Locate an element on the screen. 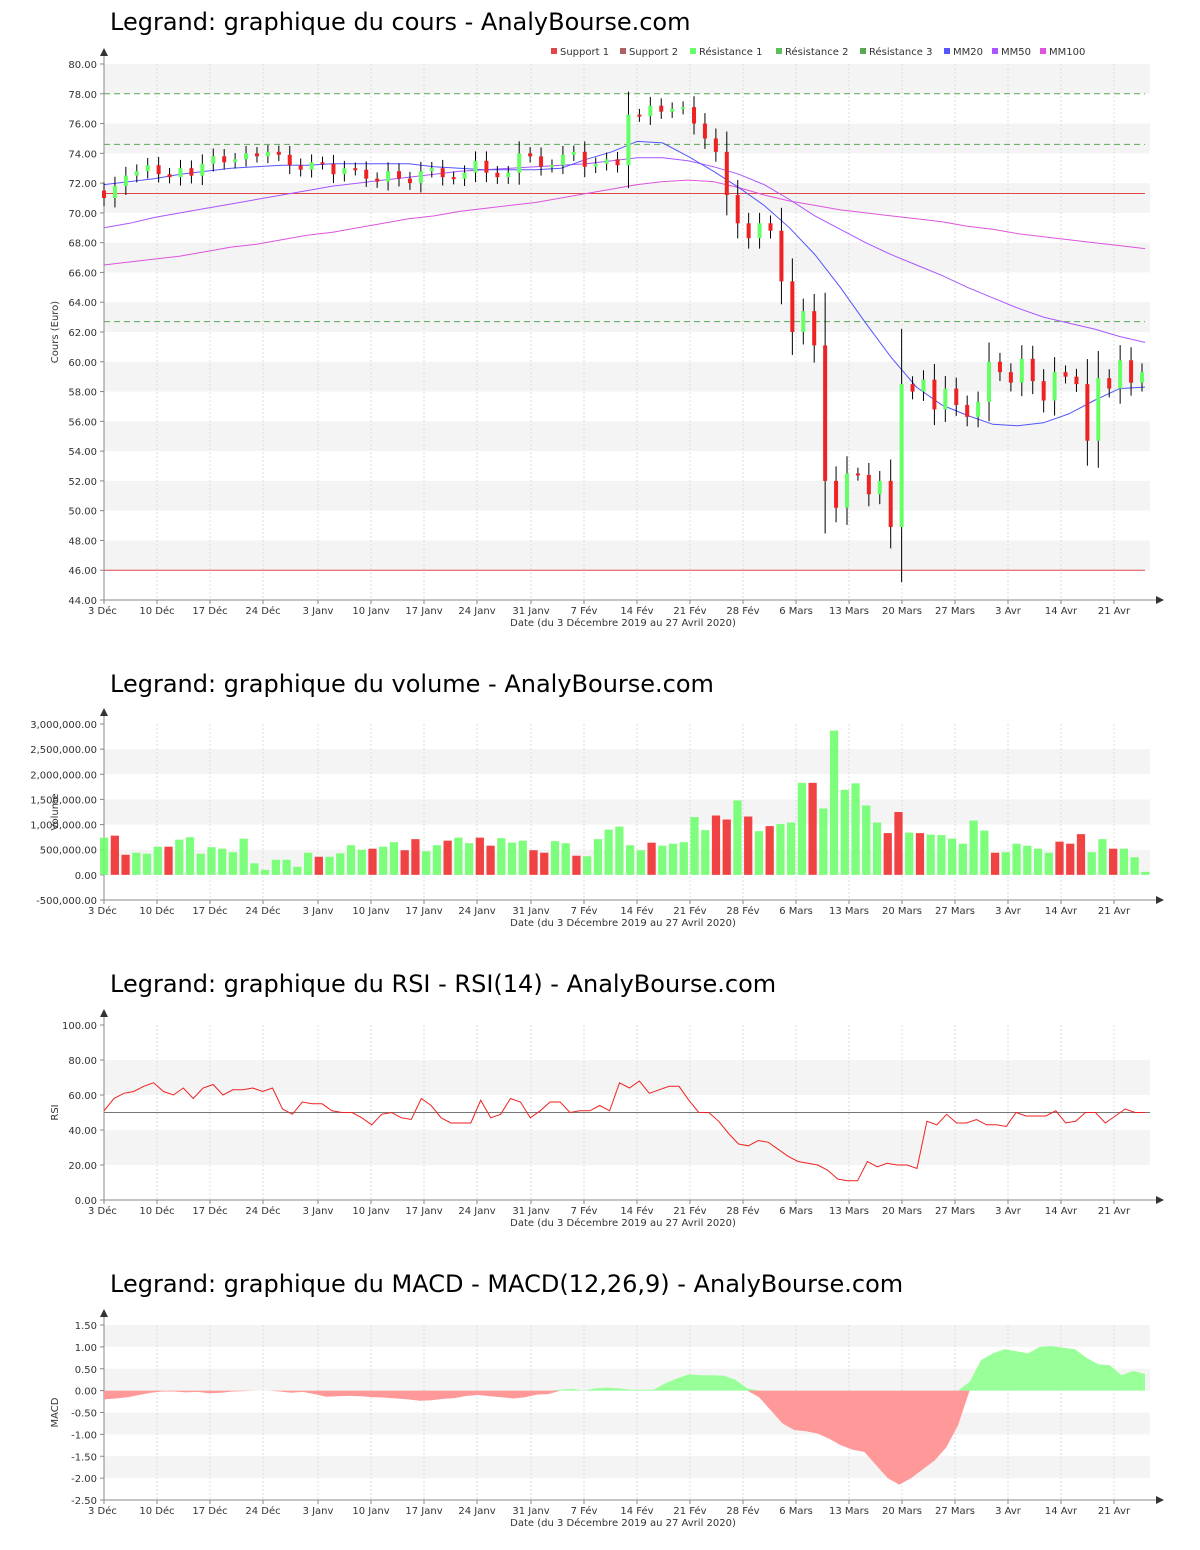 Image resolution: width=1200 pixels, height=1550 pixels. macd-ytick-label: -1.00 is located at coordinates (84, 1435).